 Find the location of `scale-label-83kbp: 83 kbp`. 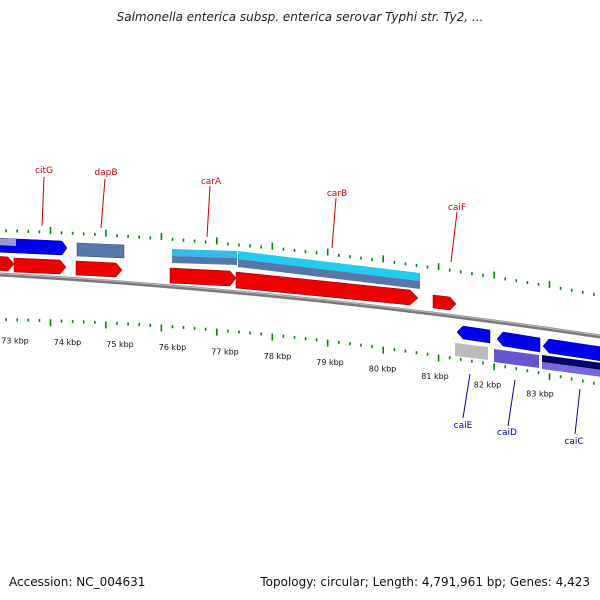

scale-label-83kbp: 83 kbp is located at coordinates (540, 393).